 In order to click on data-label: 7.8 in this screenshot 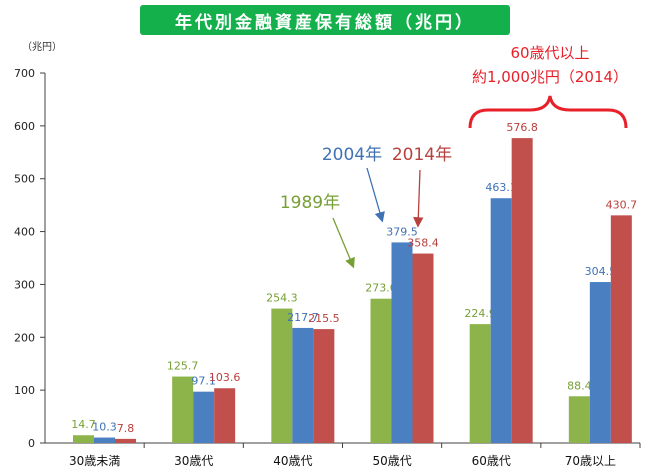, I will do `click(126, 428)`.